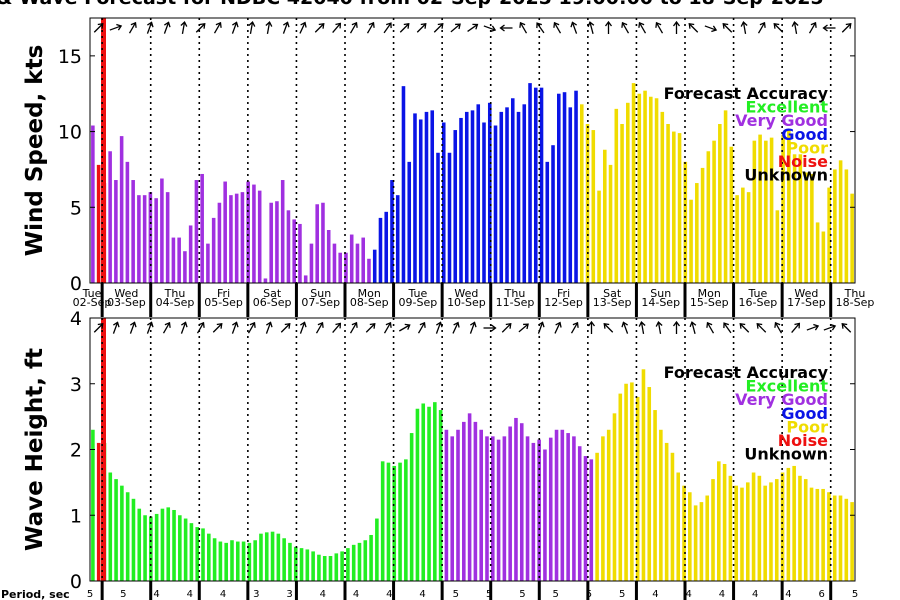 The image size is (900, 600). What do you see at coordinates (369, 302) in the screenshot?
I see `day-label-date: 08-Sep` at bounding box center [369, 302].